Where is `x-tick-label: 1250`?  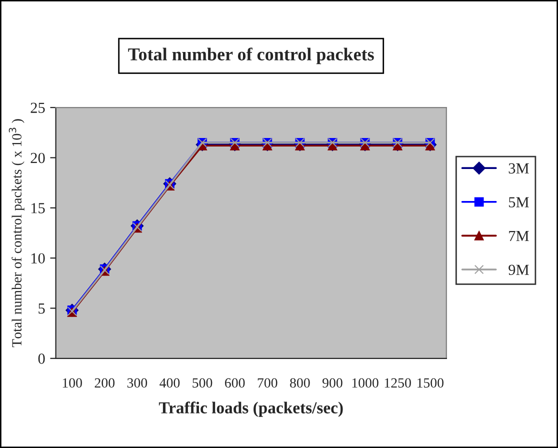 x-tick-label: 1250 is located at coordinates (397, 383).